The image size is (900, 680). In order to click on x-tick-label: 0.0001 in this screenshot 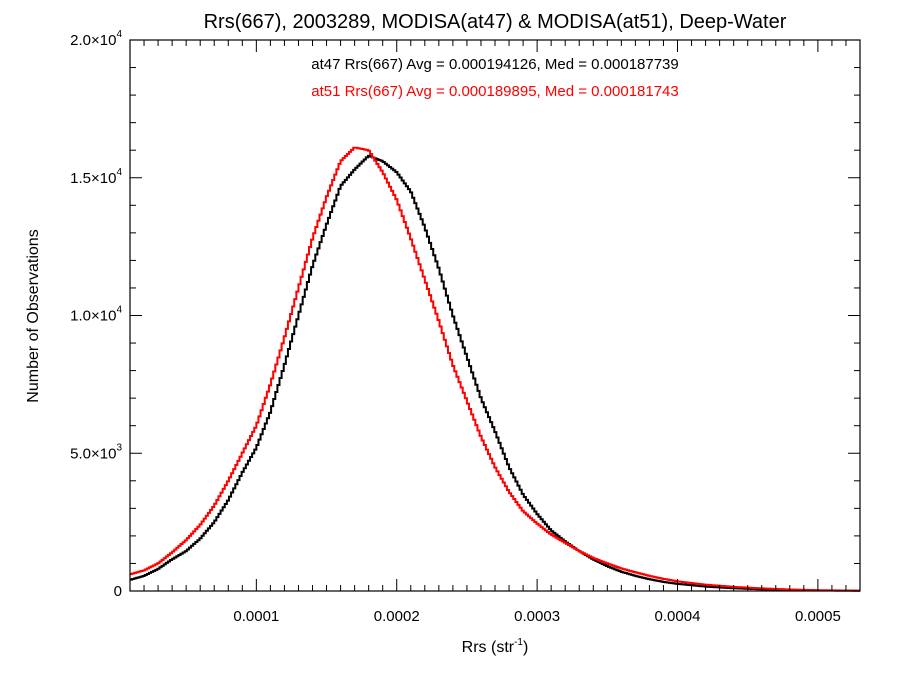, I will do `click(256, 616)`.